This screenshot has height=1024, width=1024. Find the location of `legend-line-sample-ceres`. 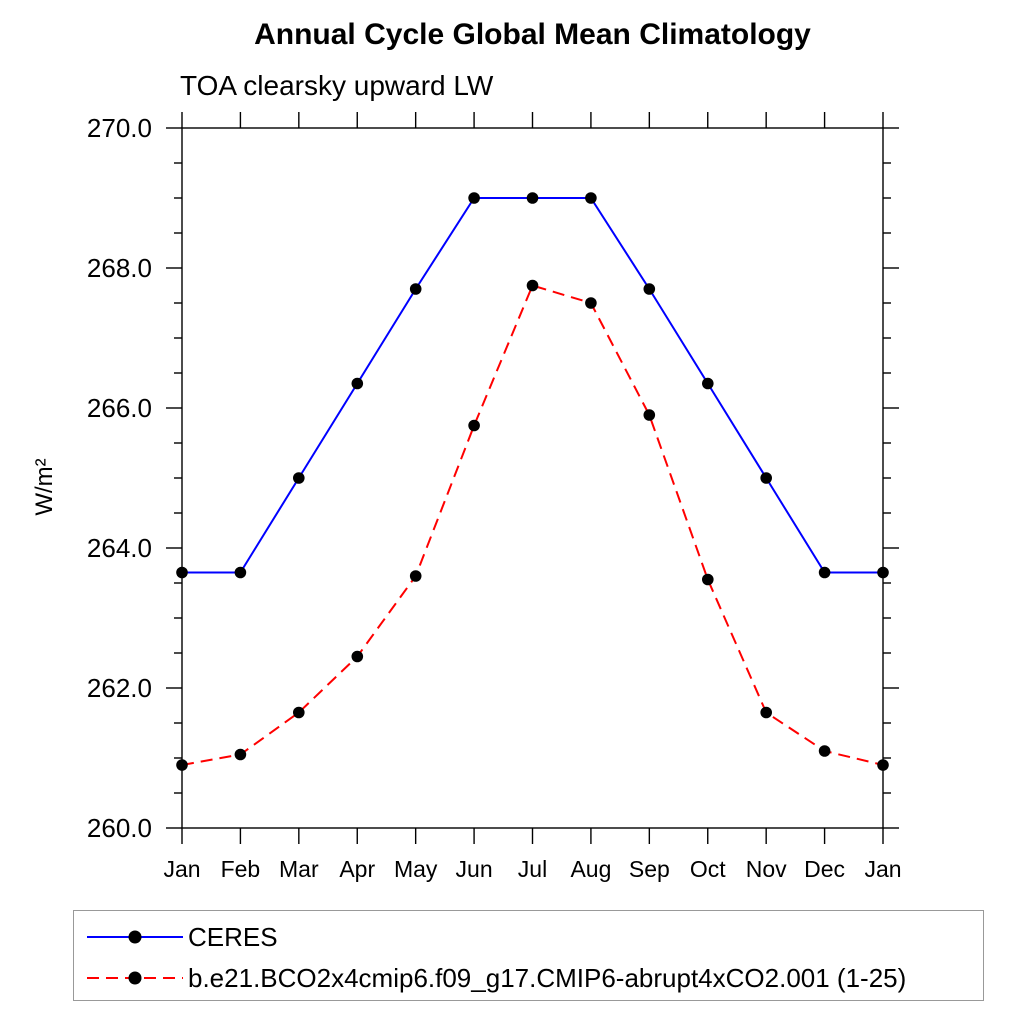

legend-line-sample-ceres is located at coordinates (135, 937).